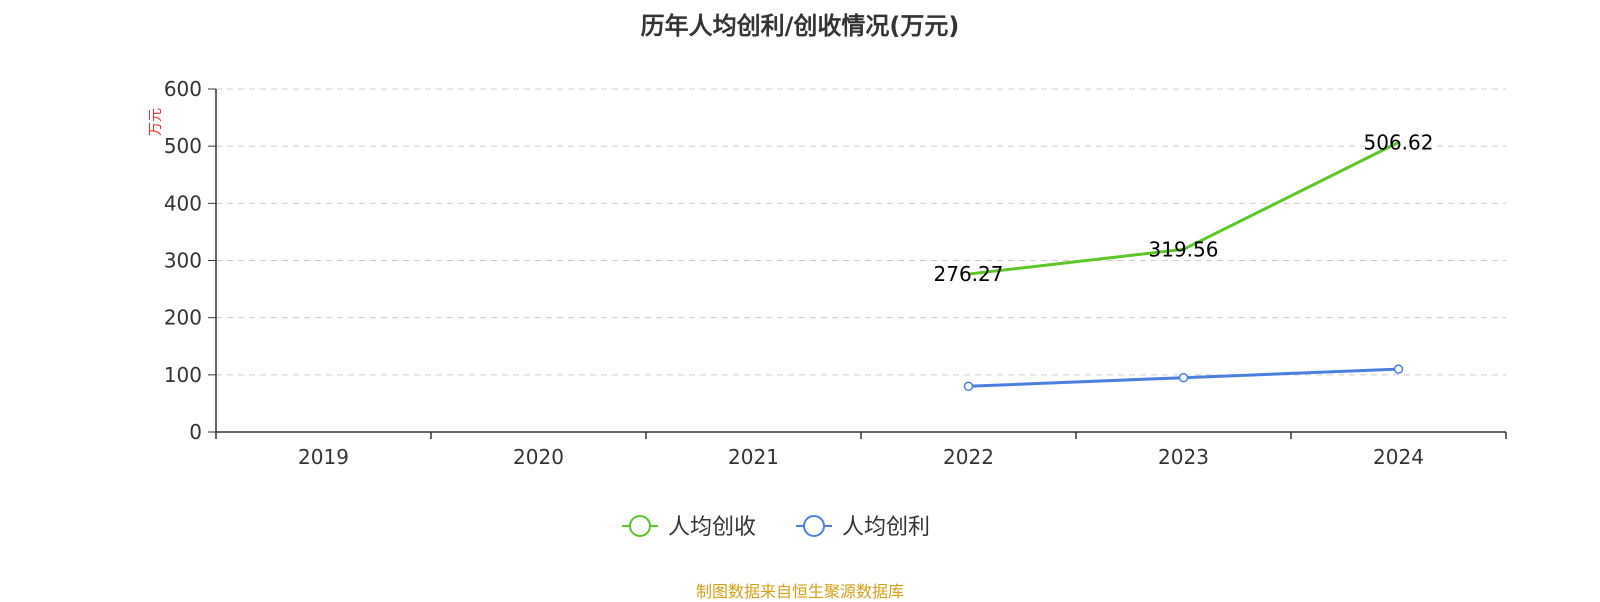  What do you see at coordinates (799, 591) in the screenshot?
I see `data-source-note: 制图数据来自恒生聚源数据库` at bounding box center [799, 591].